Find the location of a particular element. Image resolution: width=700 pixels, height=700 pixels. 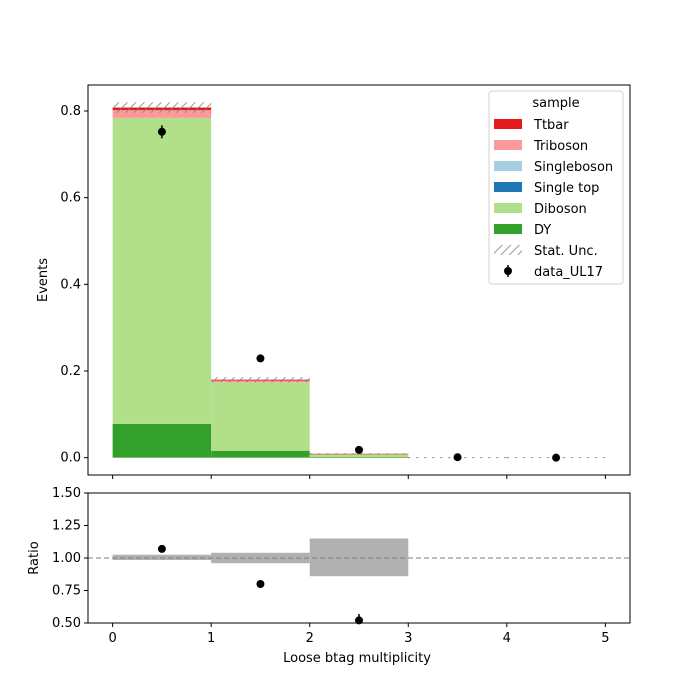

x-tick-label: 3 is located at coordinates (408, 638).